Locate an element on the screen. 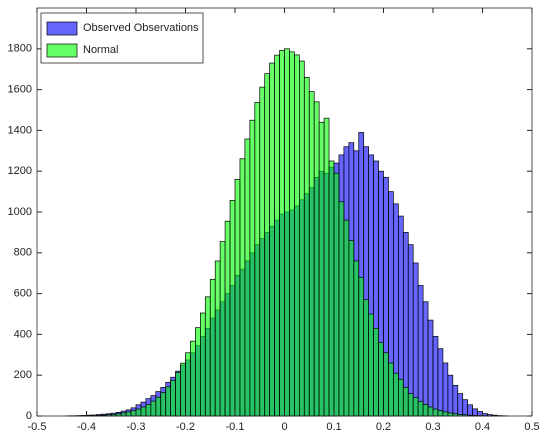 Image resolution: width=554 pixels, height=436 pixels. y-tick-label: 1800 is located at coordinates (20, 49).